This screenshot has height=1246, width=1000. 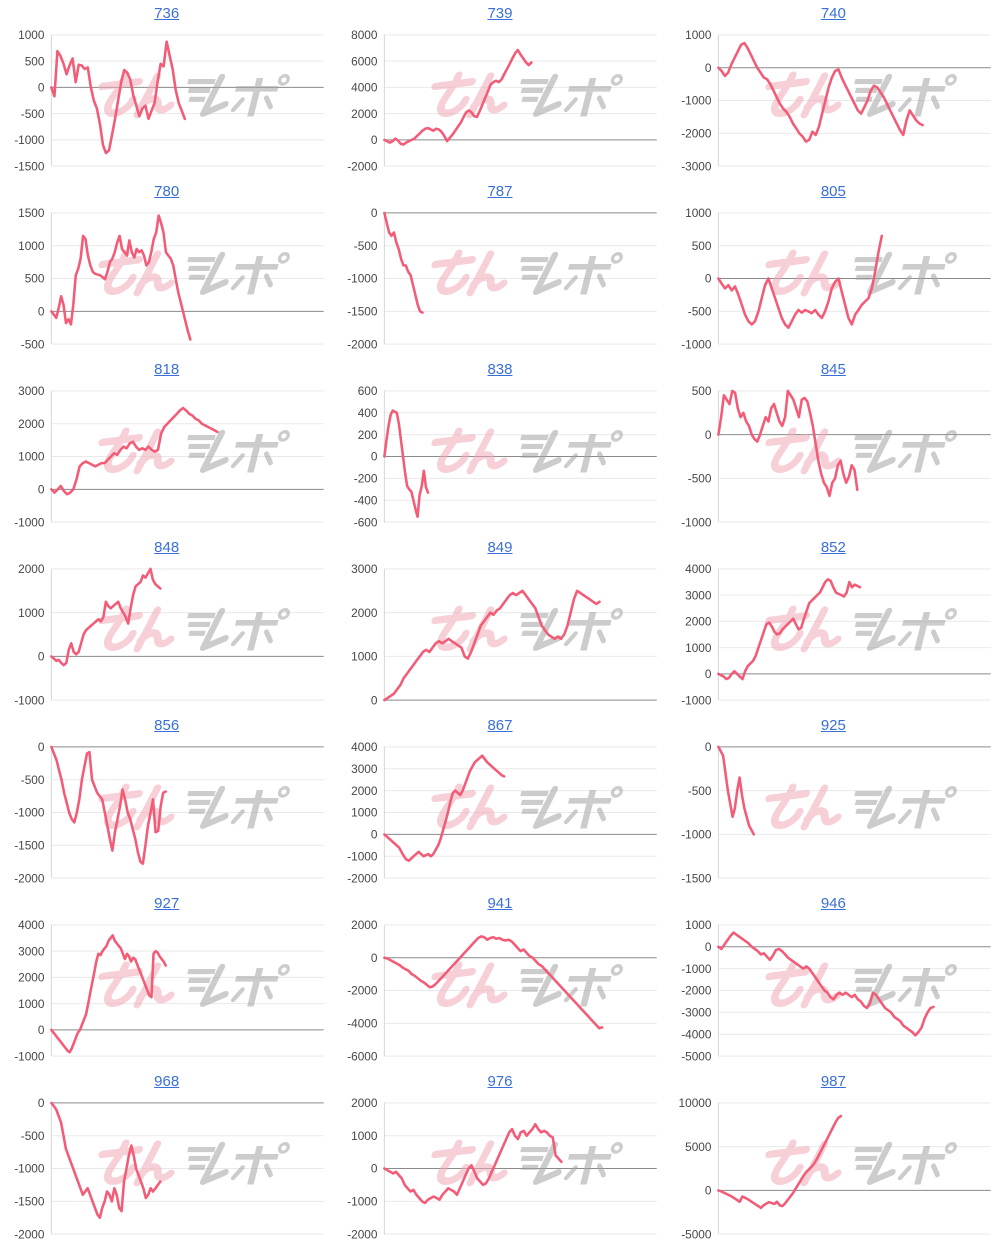 I want to click on chart-title-link: 946, so click(x=833, y=903).